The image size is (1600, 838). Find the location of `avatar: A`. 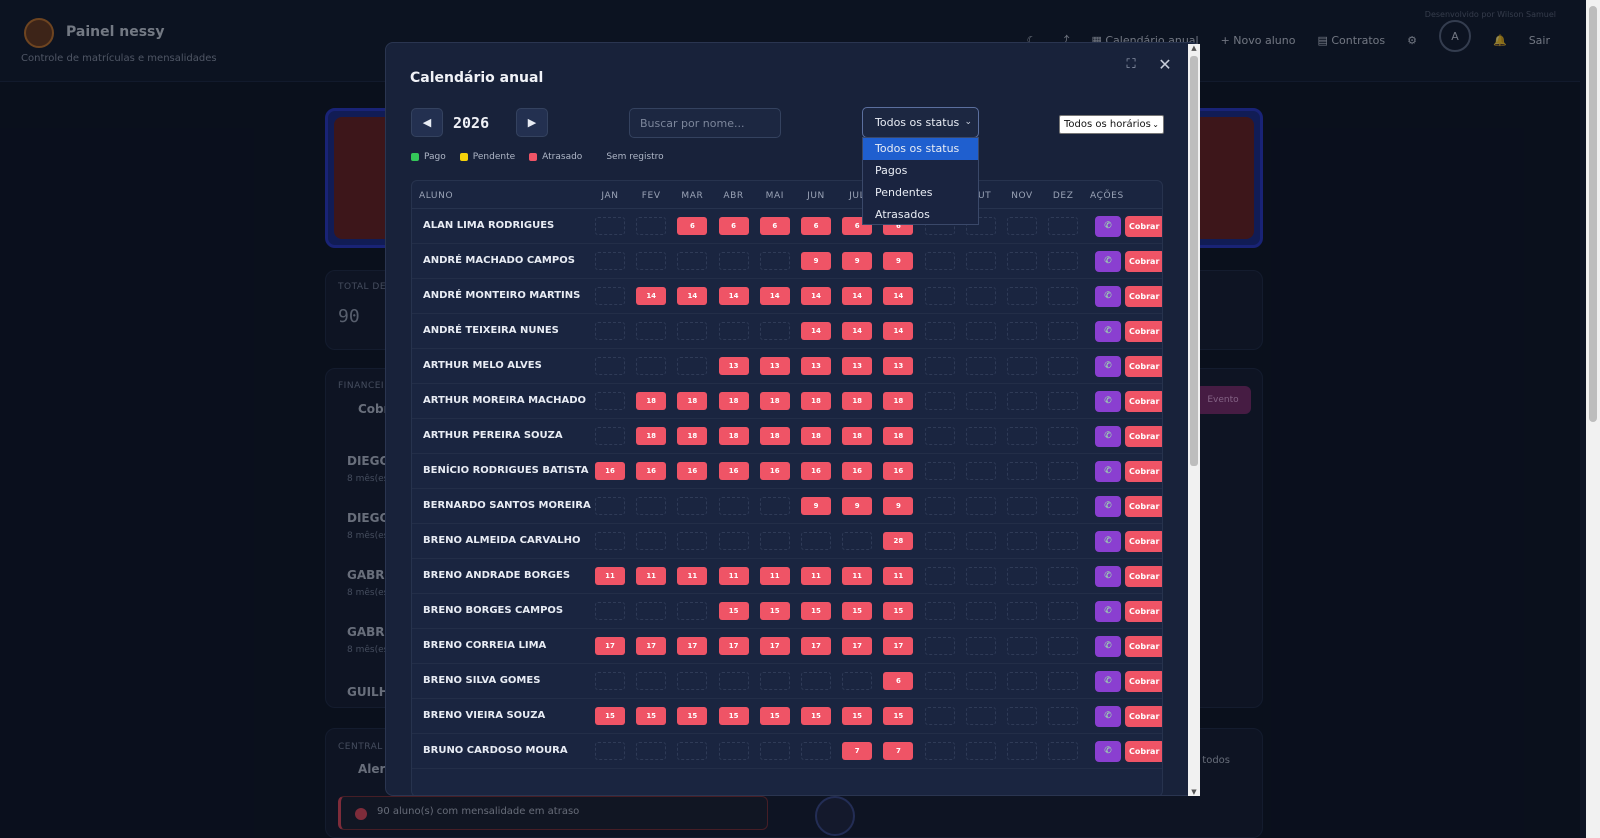

avatar: A is located at coordinates (1454, 36).